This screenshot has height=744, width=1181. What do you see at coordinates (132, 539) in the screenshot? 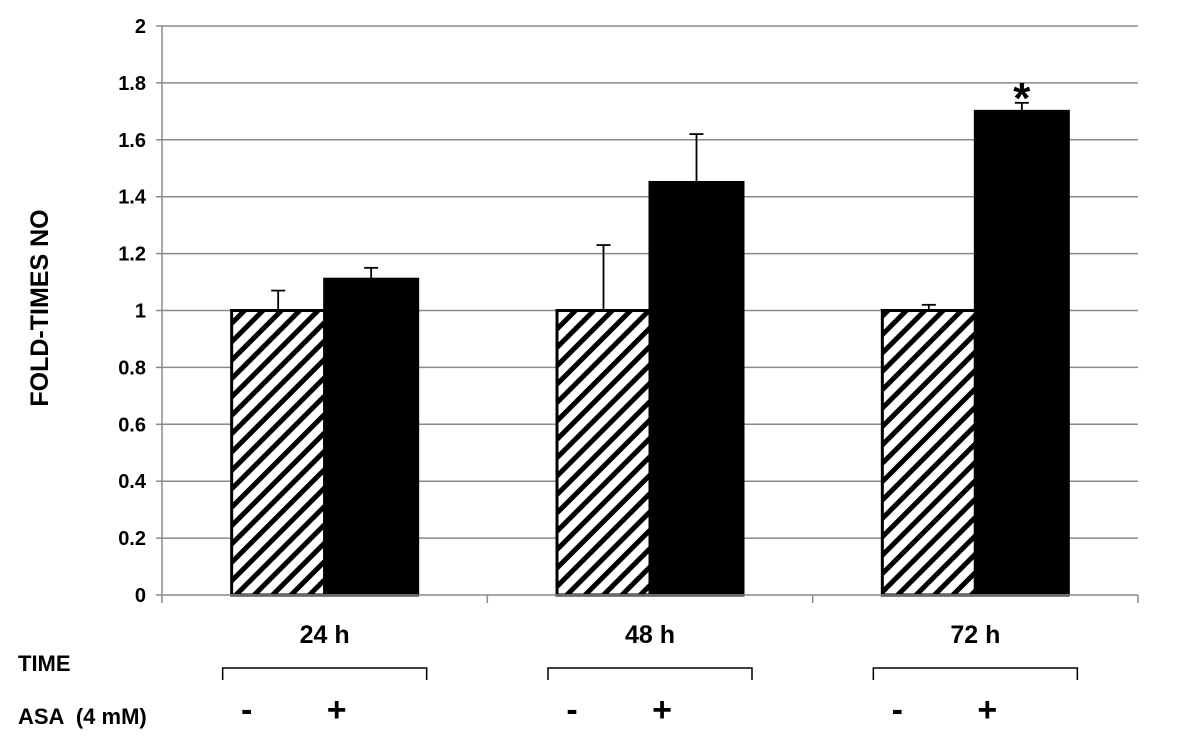
I see `y-tick-label: 0.2` at bounding box center [132, 539].